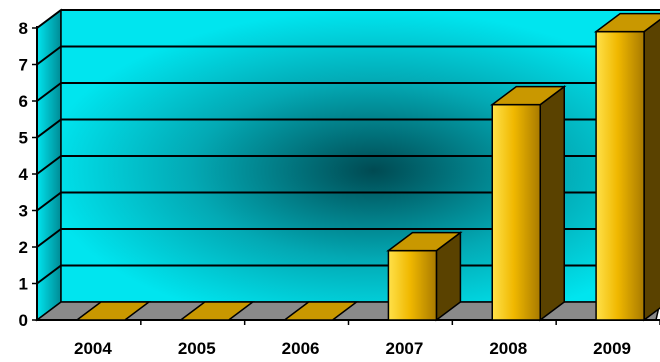 Image resolution: width=660 pixels, height=362 pixels. Describe the element at coordinates (197, 348) in the screenshot. I see `x-tick-label: 2005` at that location.